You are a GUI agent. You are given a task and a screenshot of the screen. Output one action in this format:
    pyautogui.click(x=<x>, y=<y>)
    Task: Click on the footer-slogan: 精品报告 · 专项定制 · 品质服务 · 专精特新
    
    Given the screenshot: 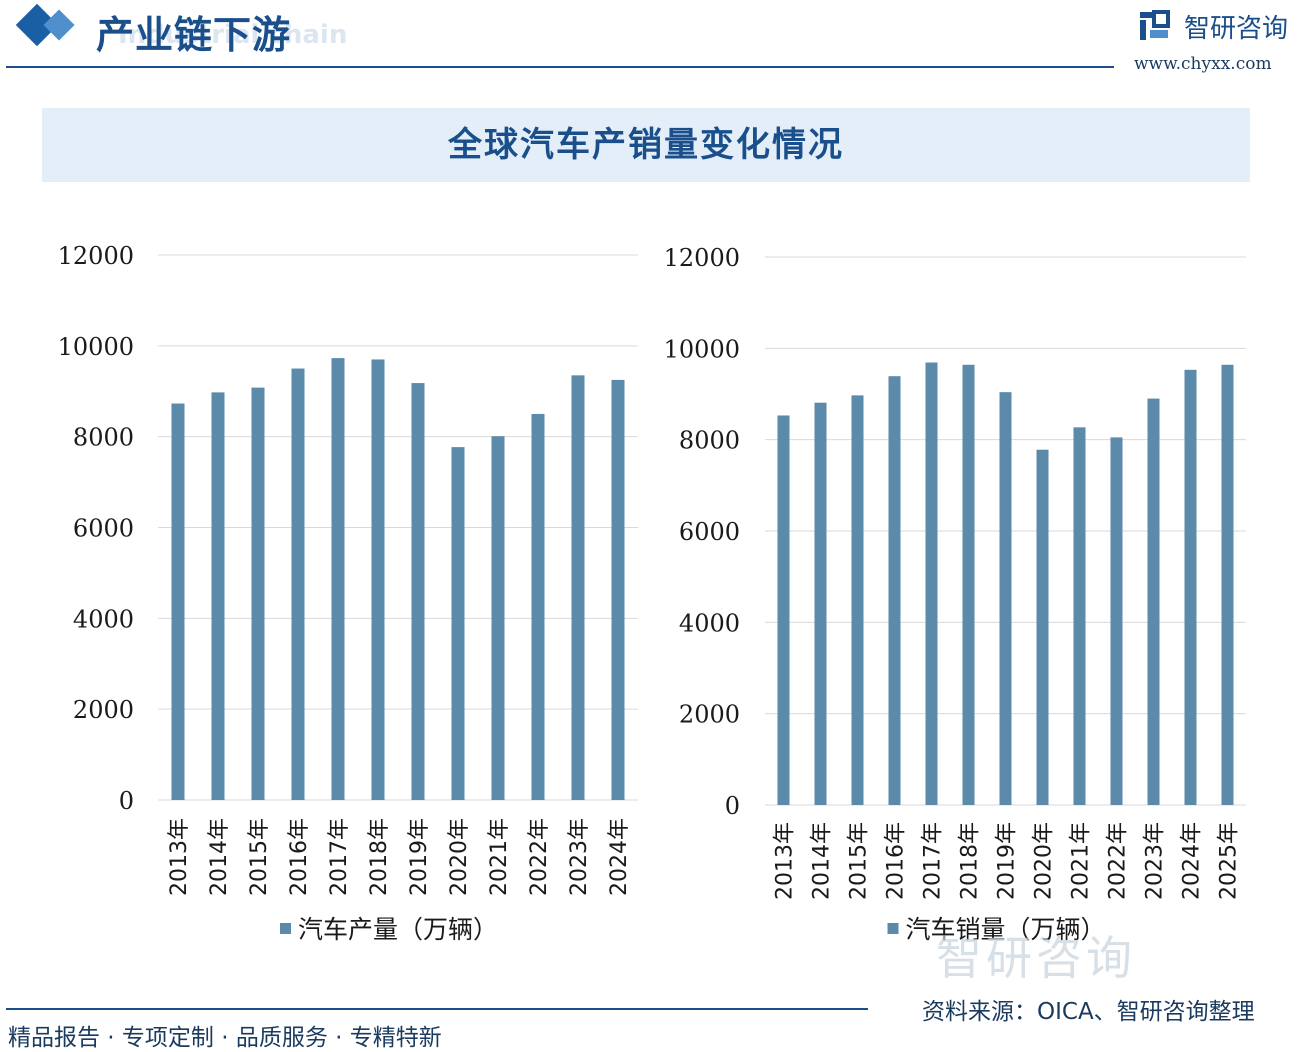 What is the action you would take?
    pyautogui.click(x=225, y=1038)
    